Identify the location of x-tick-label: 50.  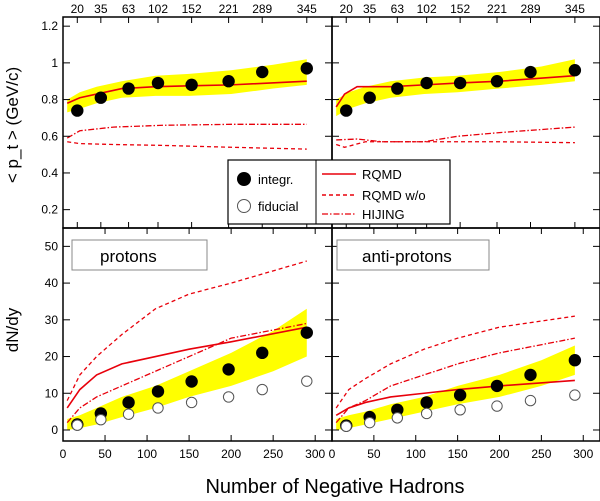
(105, 454).